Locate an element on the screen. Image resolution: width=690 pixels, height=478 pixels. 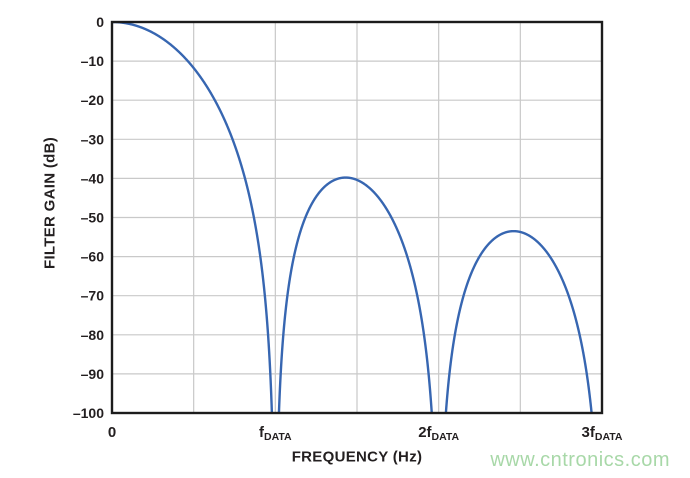
watermark-text: www.cntronics.com is located at coordinates (580, 460).